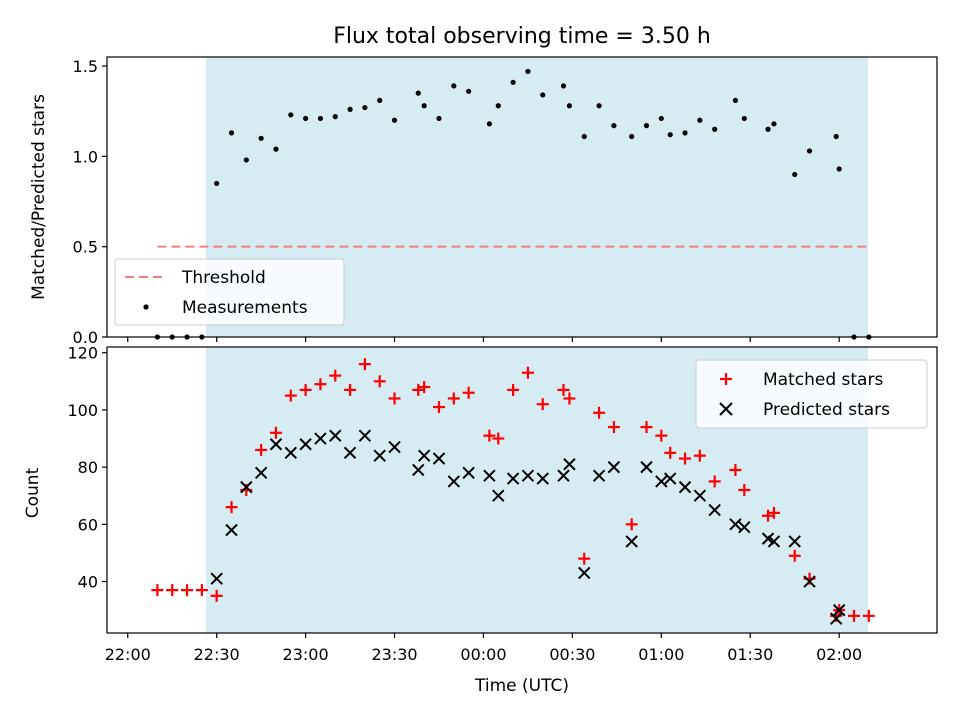 This screenshot has width=960, height=720. What do you see at coordinates (85, 156) in the screenshot?
I see `y-tick-label: 1.0` at bounding box center [85, 156].